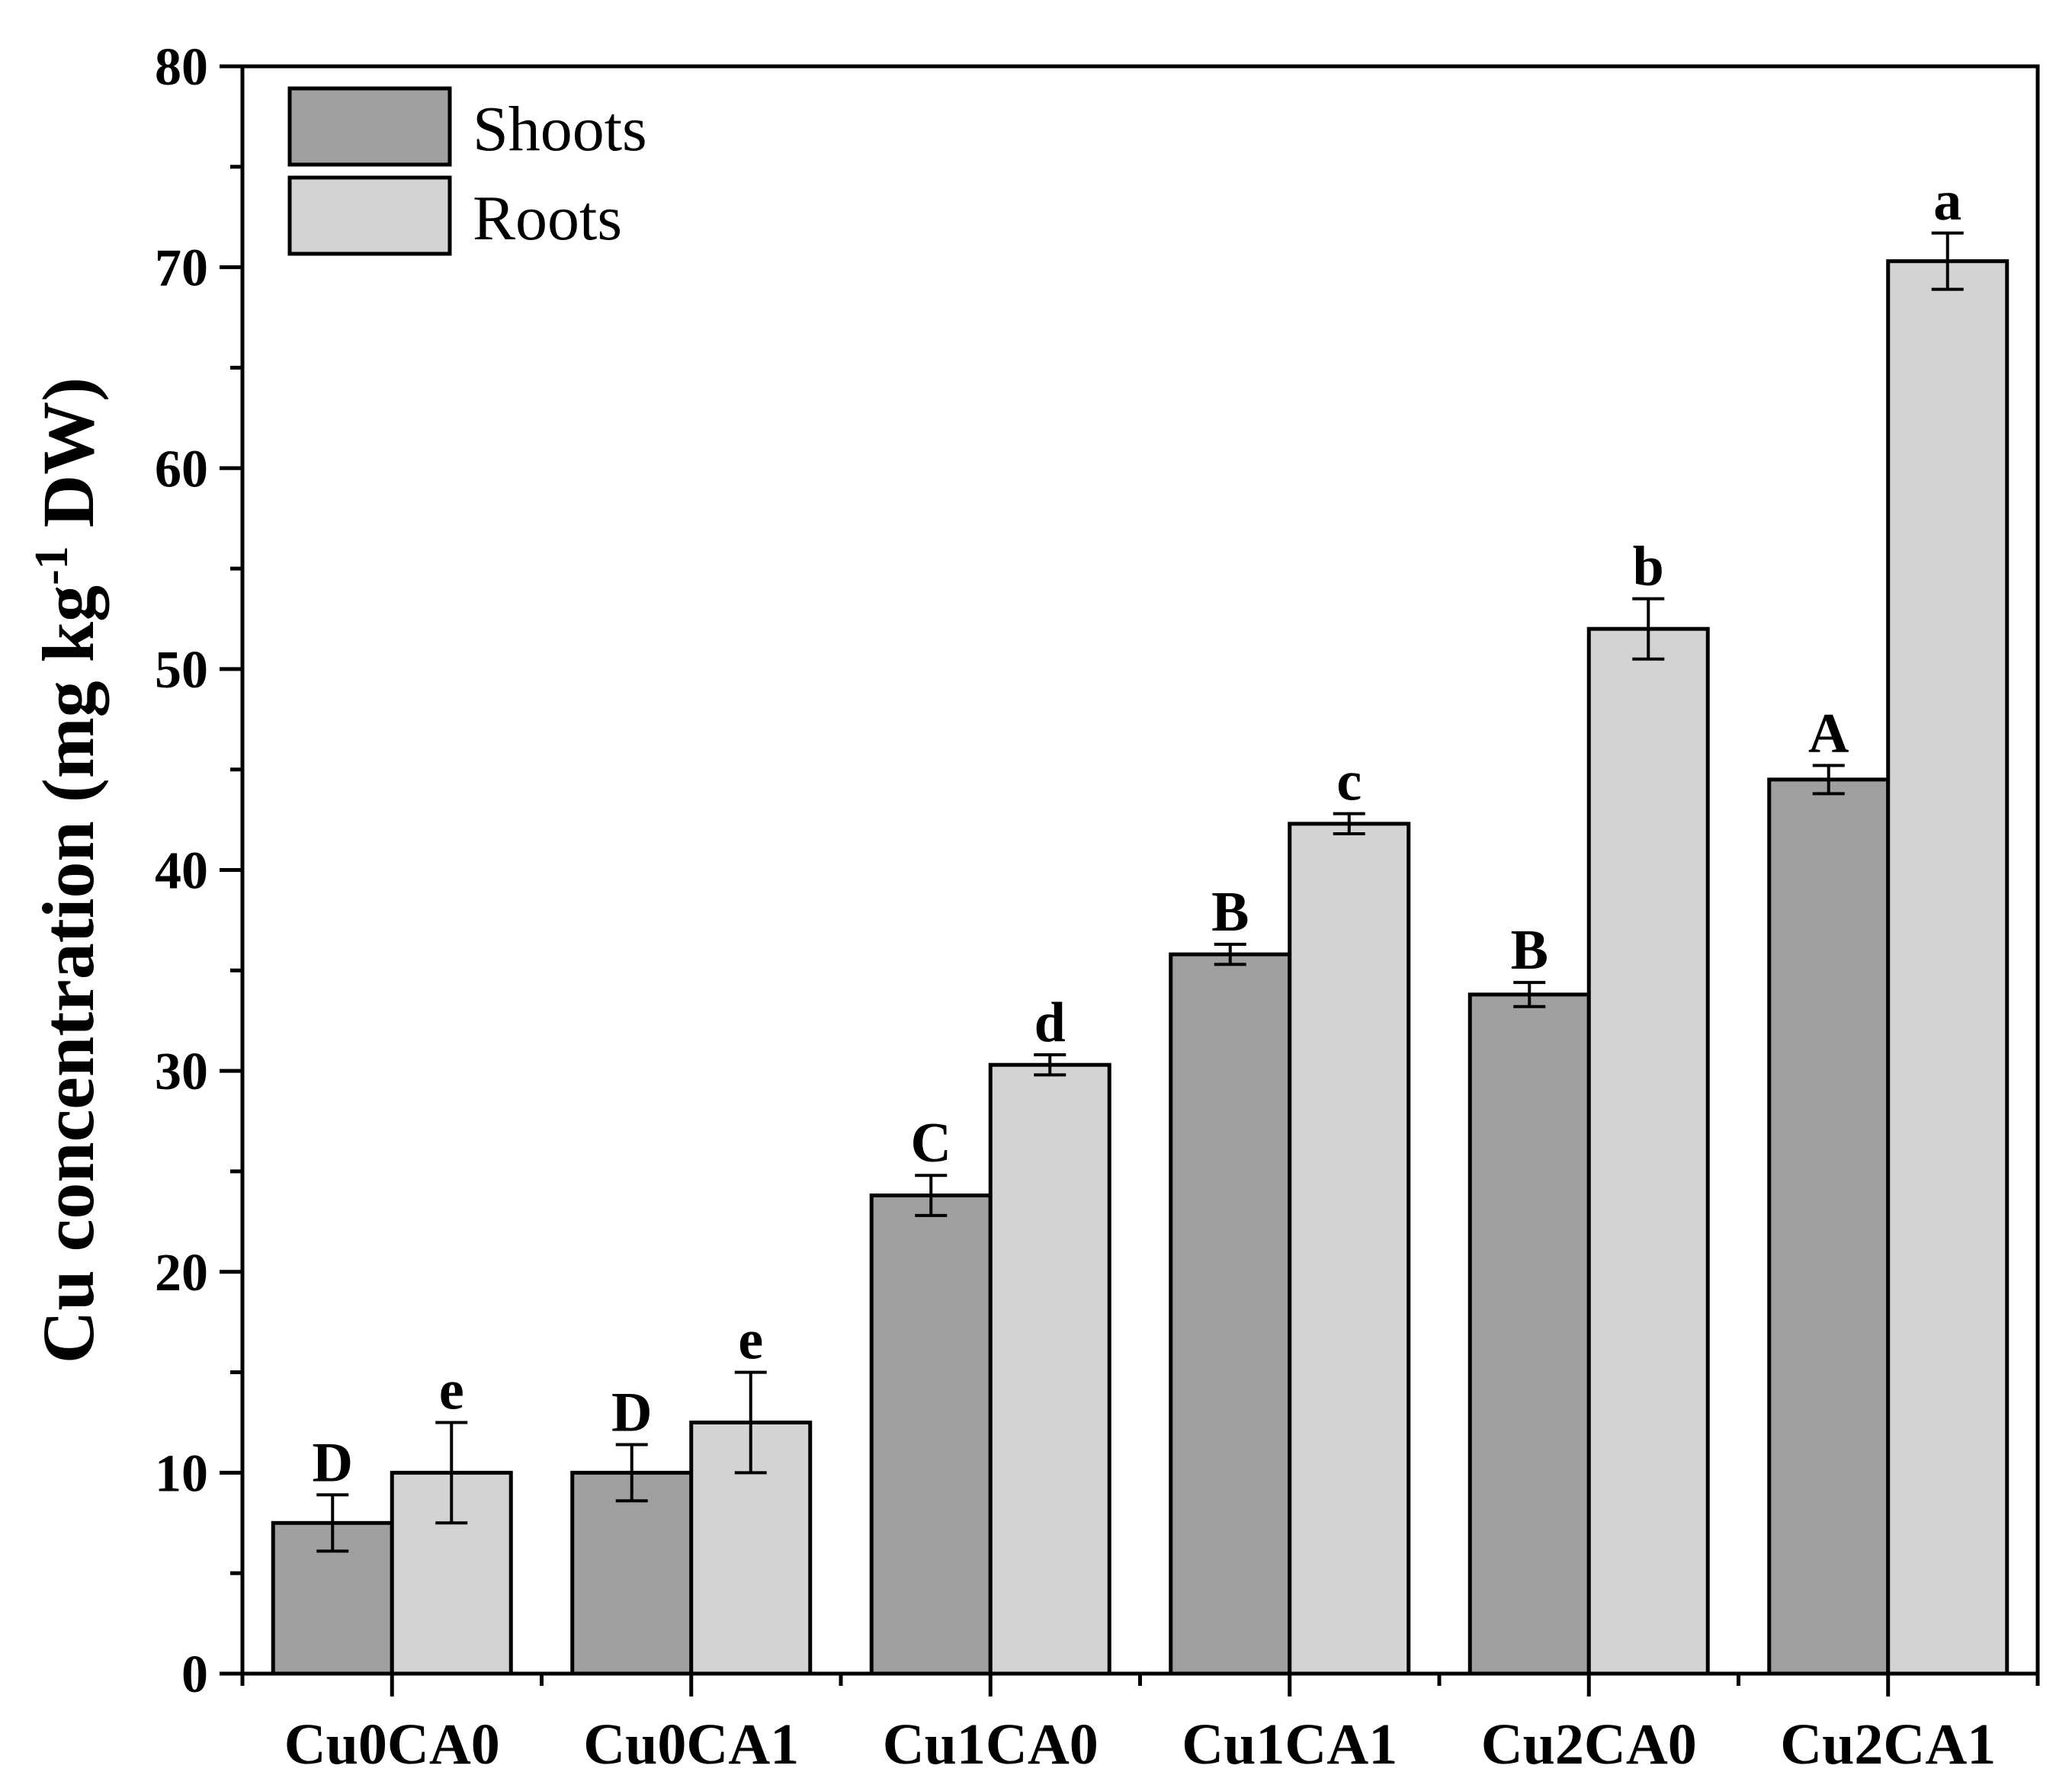 The width and height of the screenshot is (2072, 1791). I want to click on significance-letter: b, so click(1649, 567).